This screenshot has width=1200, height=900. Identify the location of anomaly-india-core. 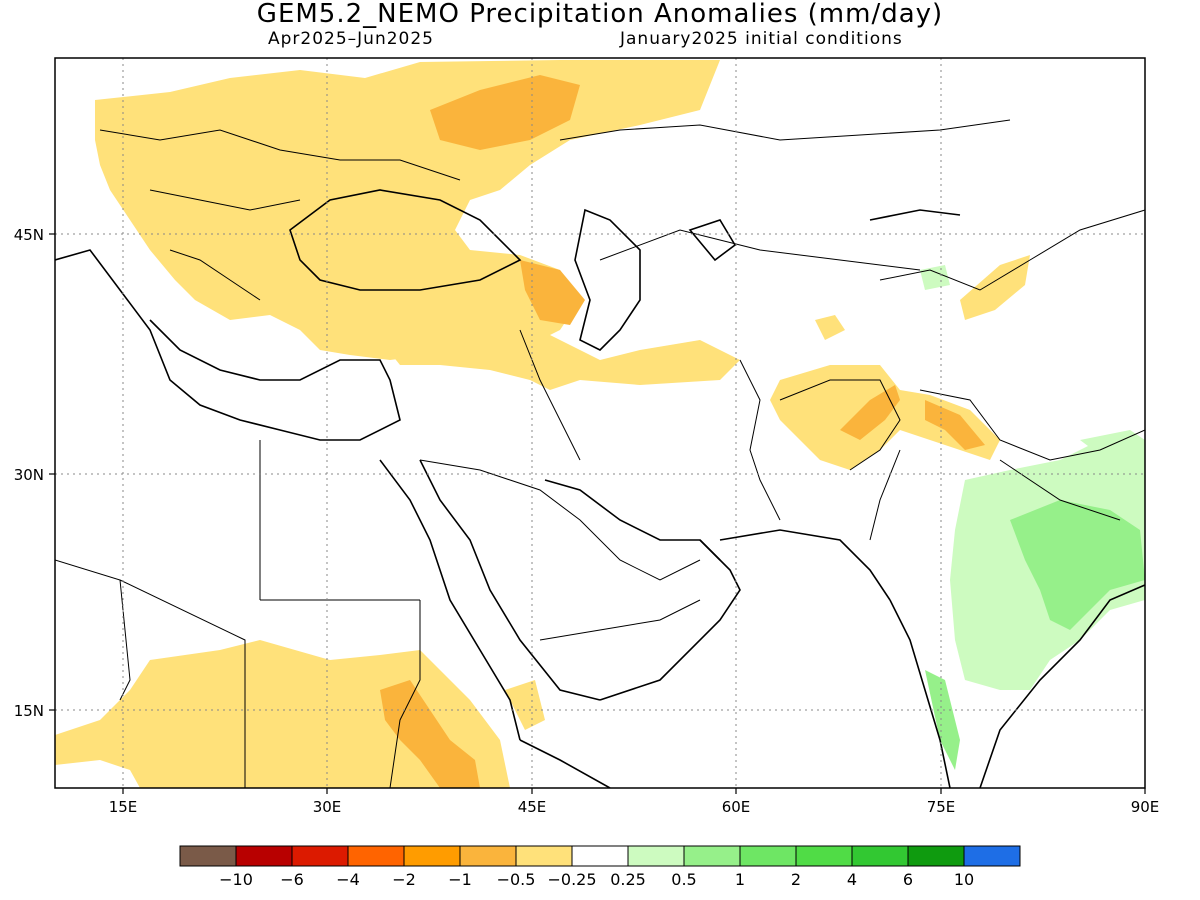
(1077, 565).